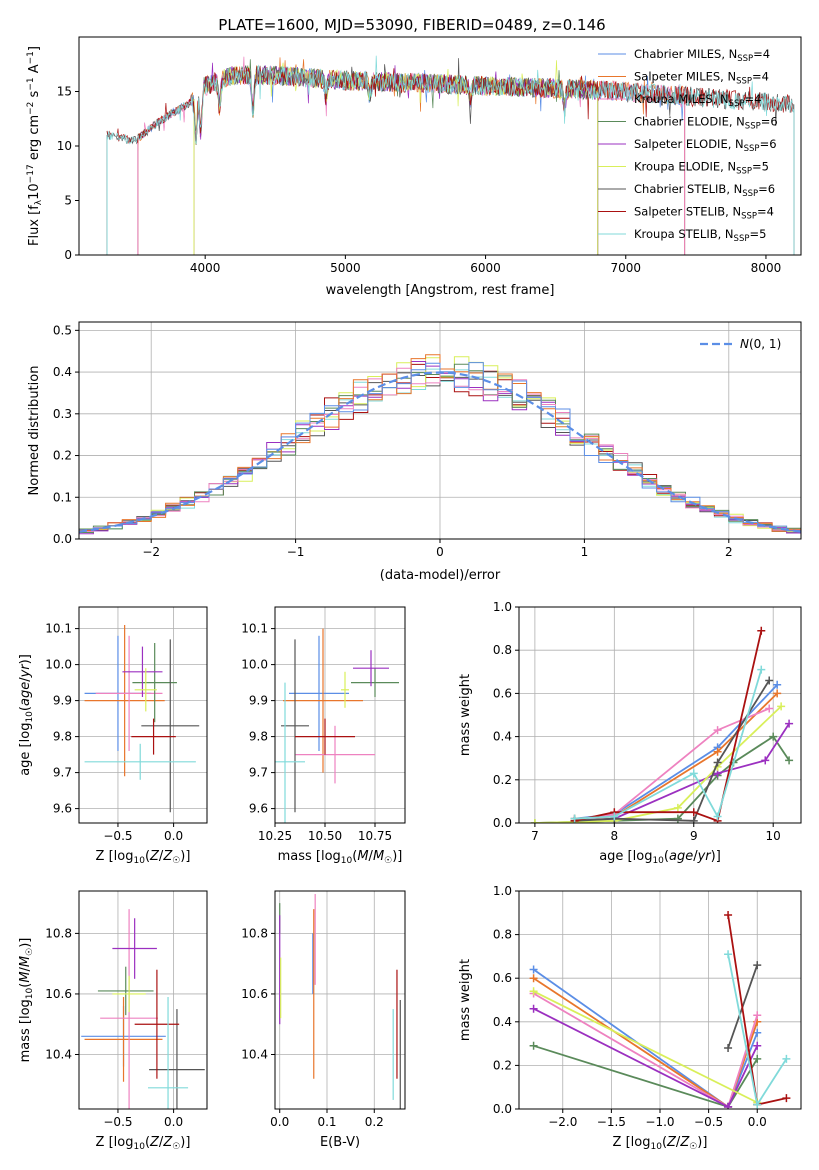 The height and width of the screenshot is (1170, 819). I want to click on x-tick-label: 7, so click(535, 836).